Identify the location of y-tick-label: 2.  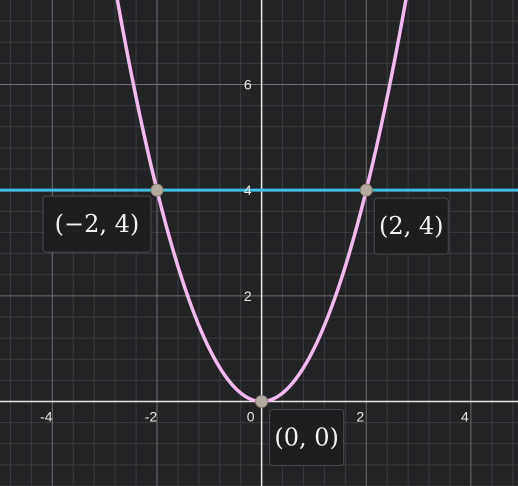
(248, 296).